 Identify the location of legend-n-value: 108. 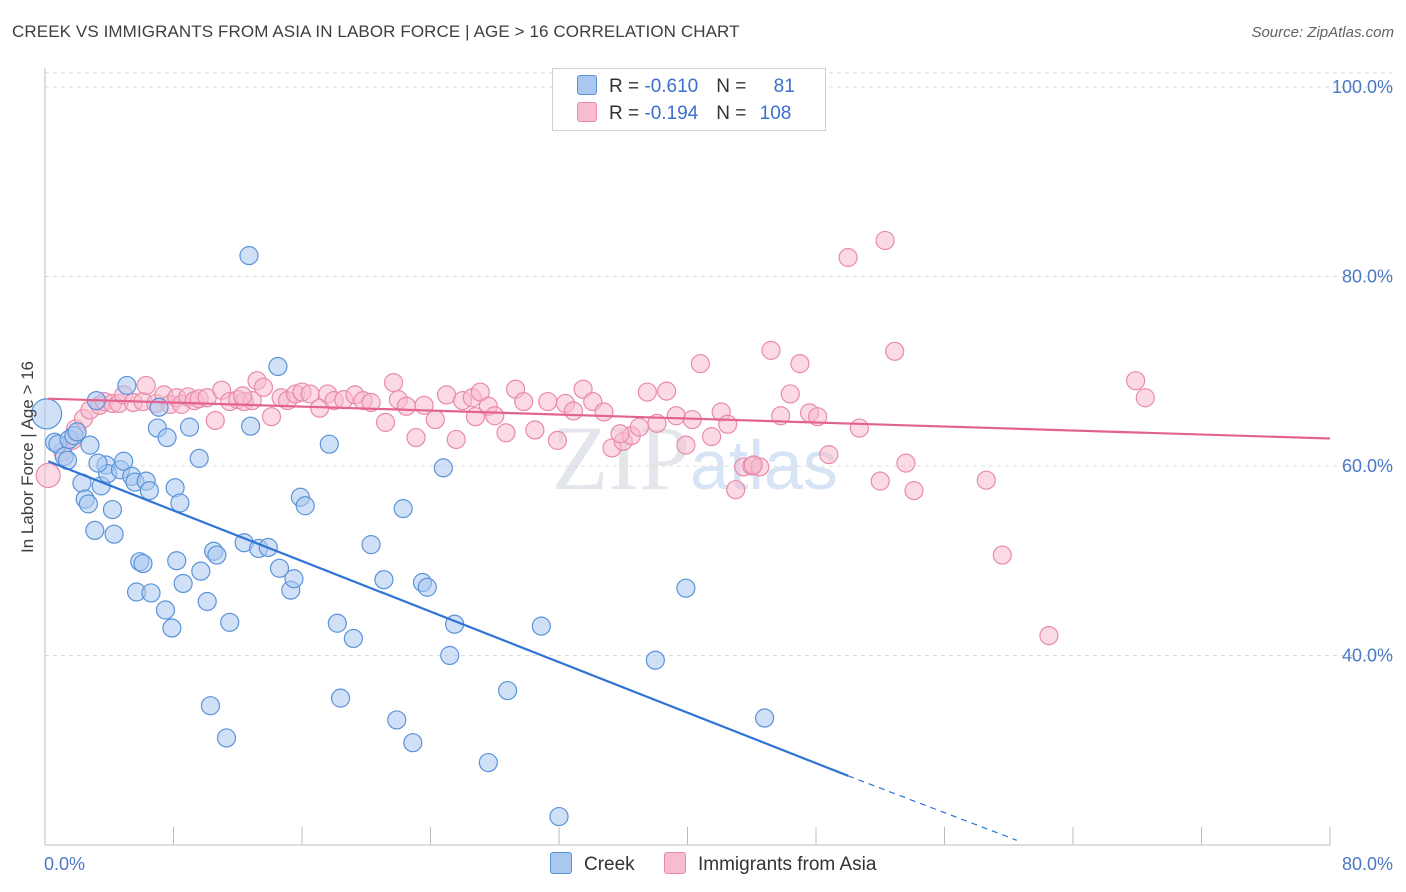
(775, 113).